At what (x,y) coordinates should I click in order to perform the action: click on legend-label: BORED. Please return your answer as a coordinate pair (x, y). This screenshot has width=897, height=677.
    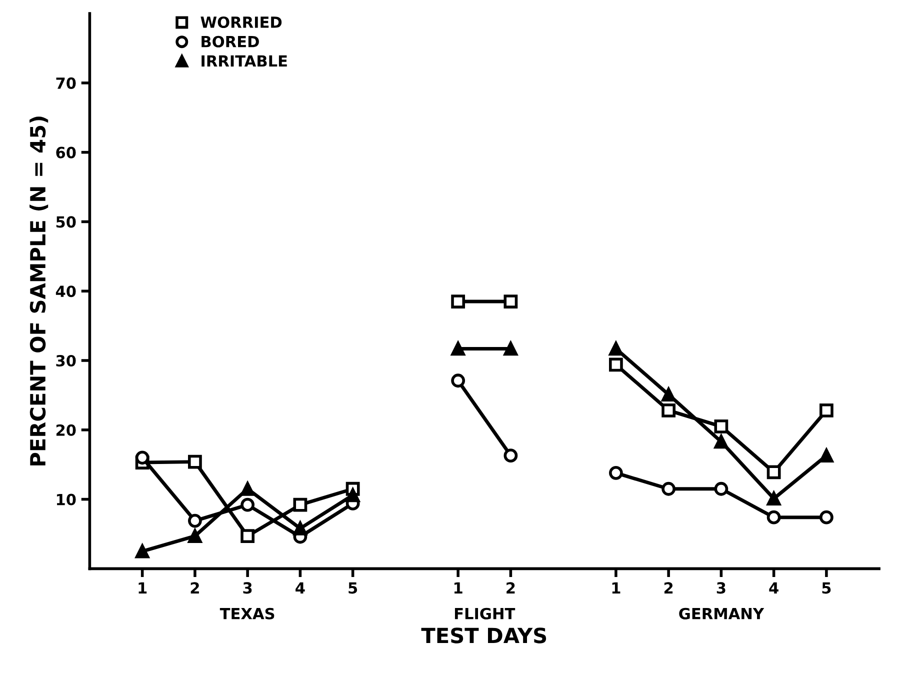
    Looking at the image, I should click on (230, 42).